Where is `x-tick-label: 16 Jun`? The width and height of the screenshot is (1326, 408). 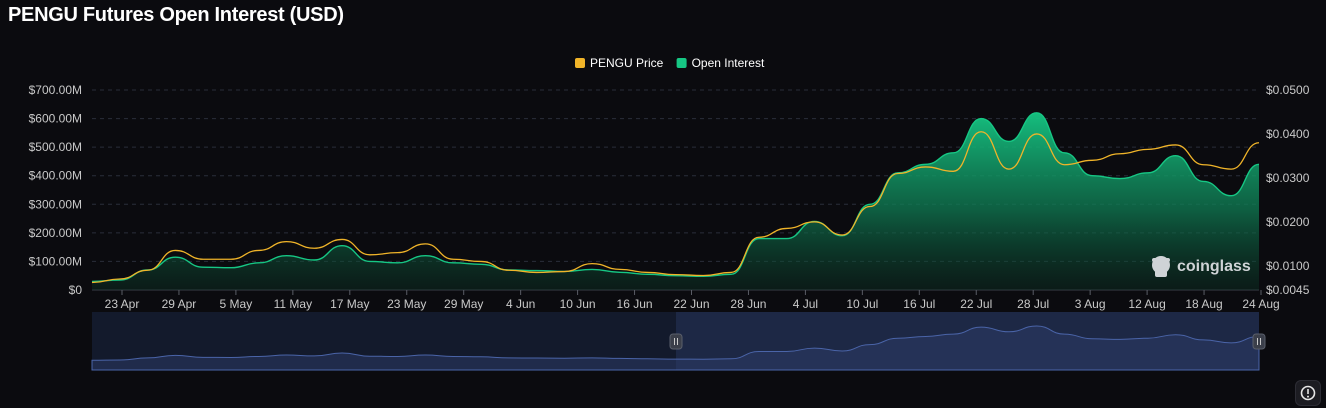
x-tick-label: 16 Jun is located at coordinates (635, 304).